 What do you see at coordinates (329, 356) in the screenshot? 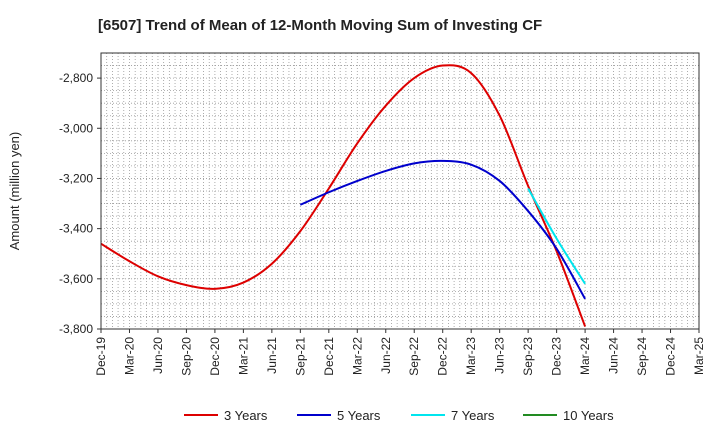
I see `x-tick-label: Dec-21` at bounding box center [329, 356].